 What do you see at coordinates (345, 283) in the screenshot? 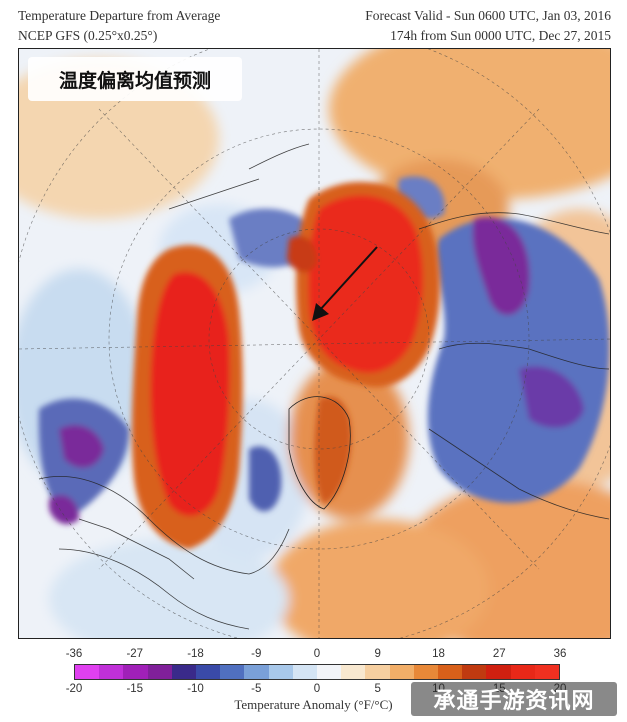
I see `flow-arrow` at bounding box center [345, 283].